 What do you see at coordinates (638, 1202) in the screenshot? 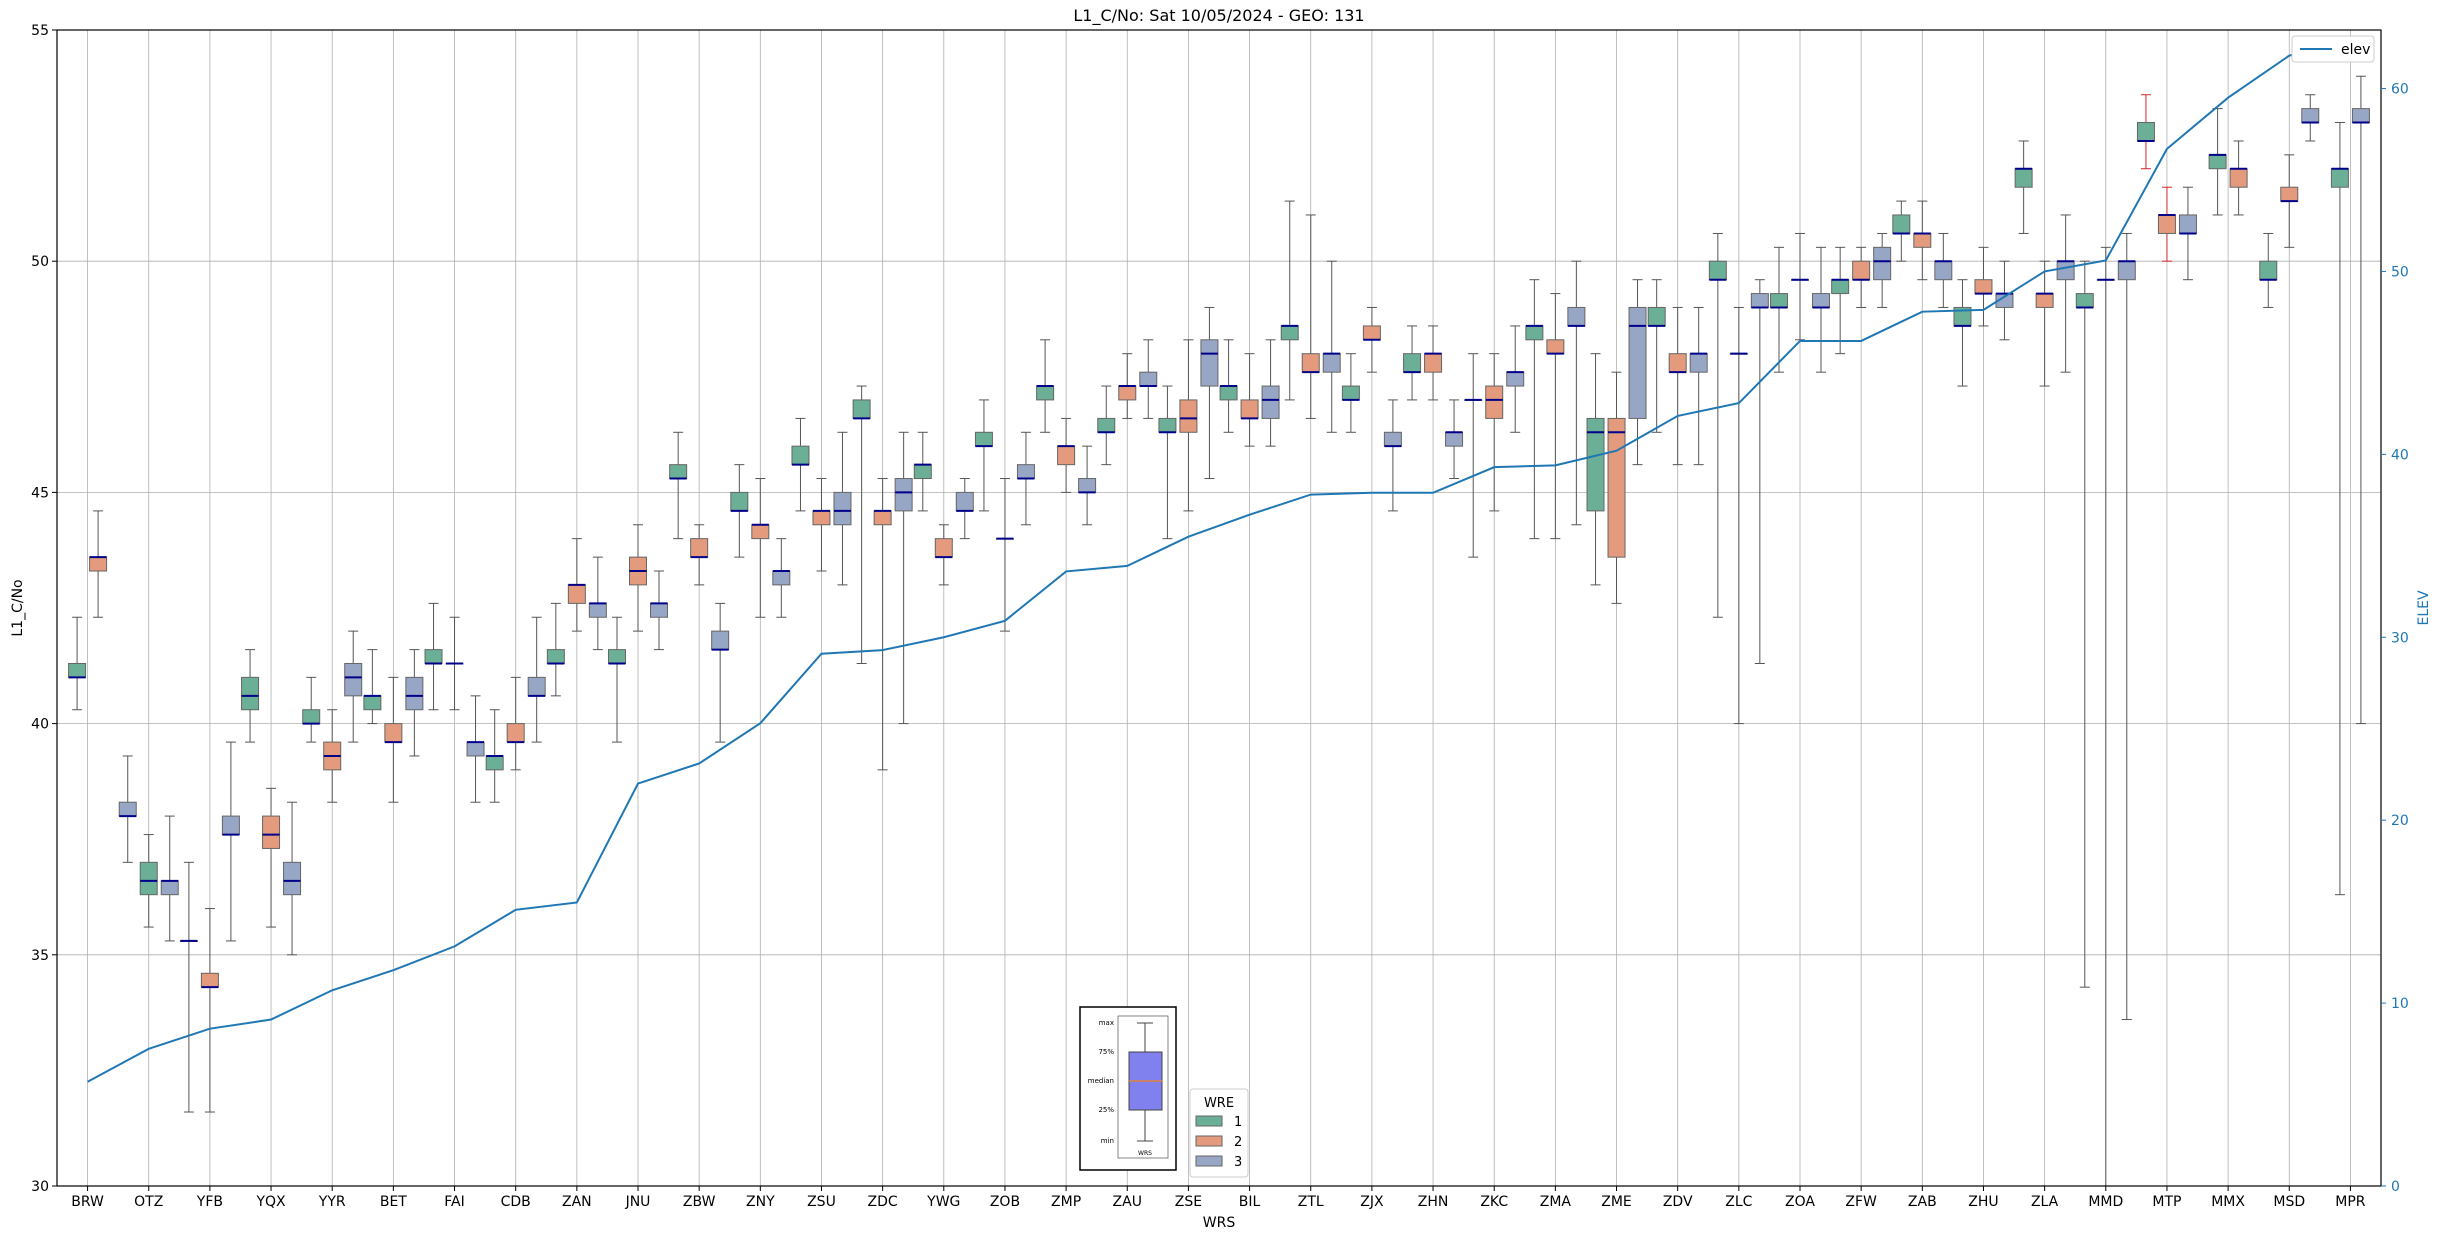
I see `x-tick-label: JNU` at bounding box center [638, 1202].